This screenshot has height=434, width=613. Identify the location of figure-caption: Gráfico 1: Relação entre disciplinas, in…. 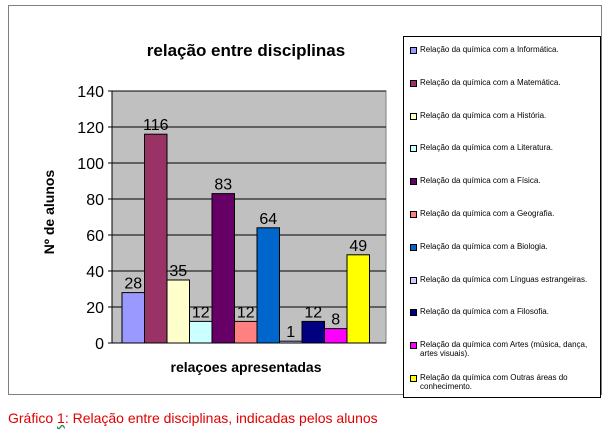
(193, 418).